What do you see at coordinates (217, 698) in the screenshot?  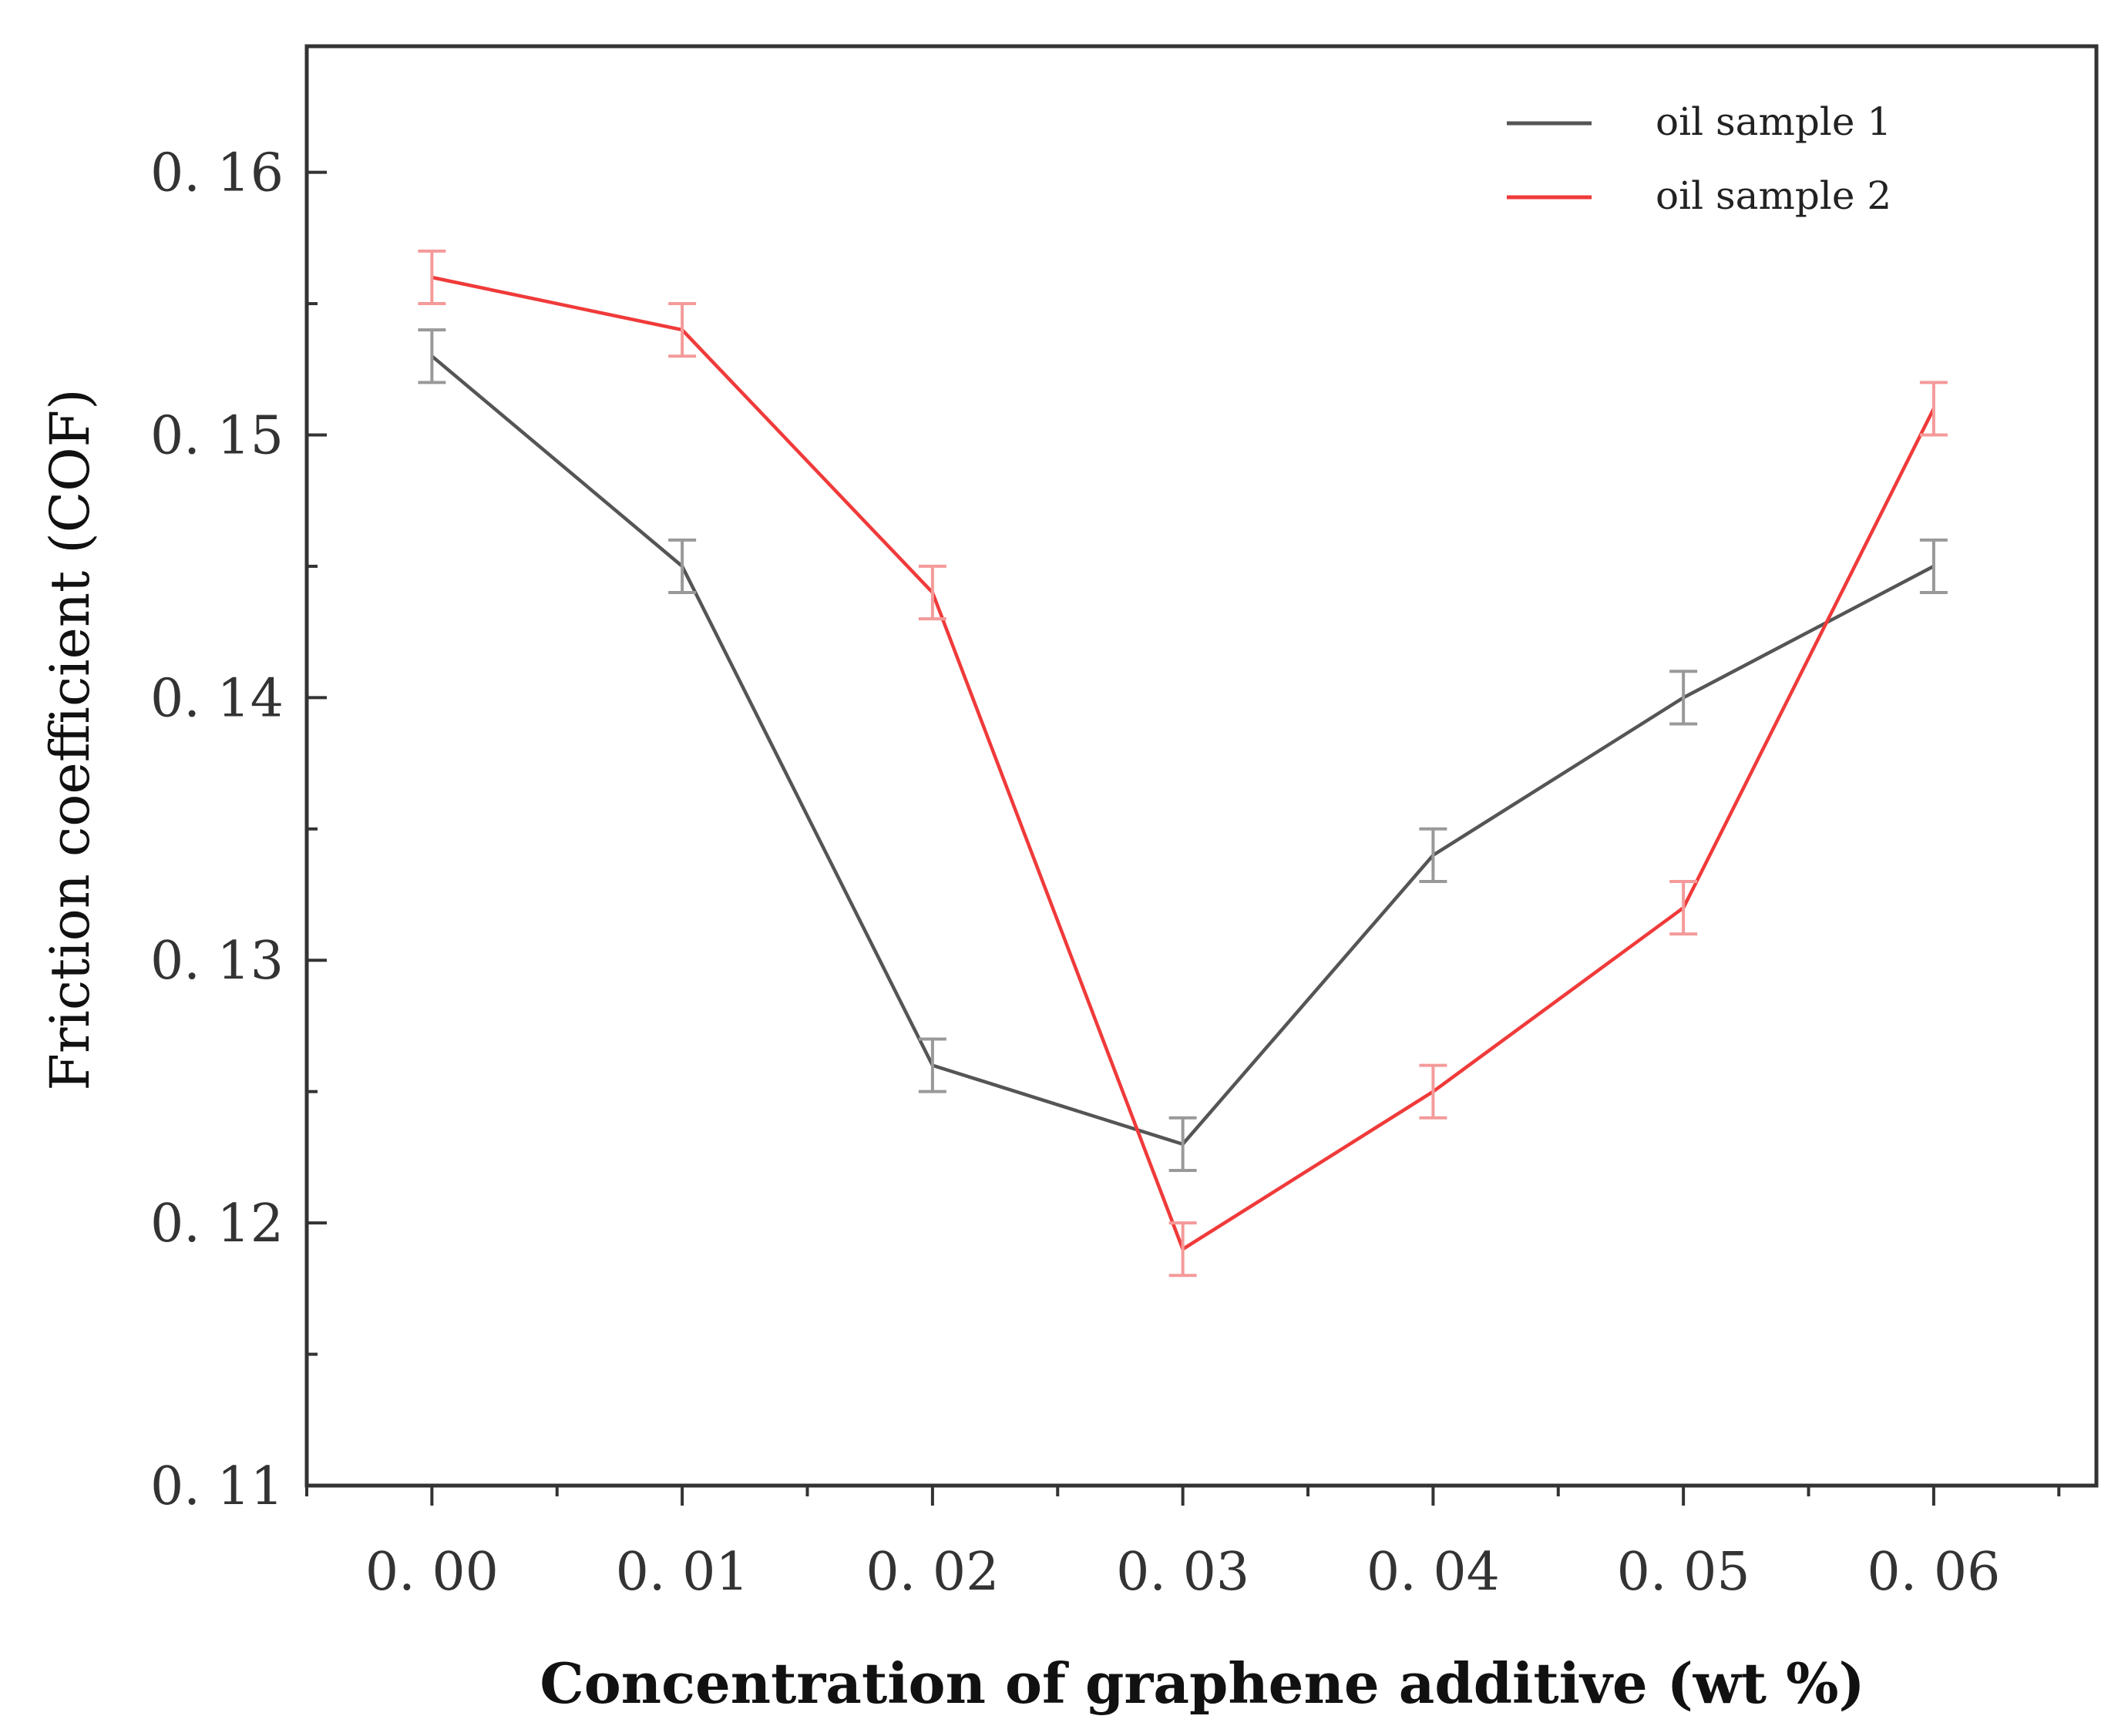 I see `y-tick-label: 0. 14` at bounding box center [217, 698].